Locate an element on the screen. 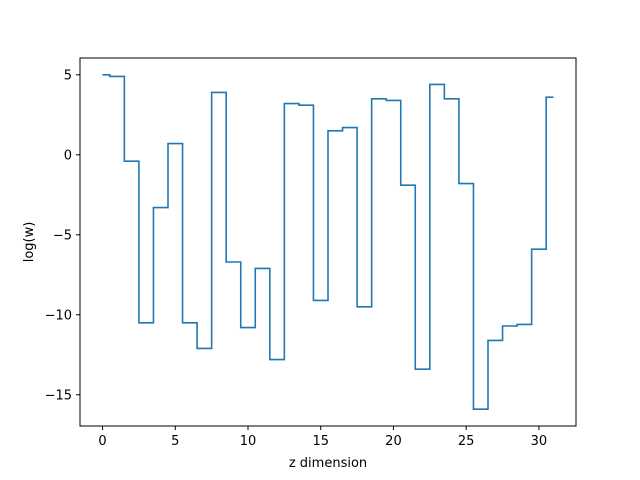 The image size is (640, 480). y-tick-label: −10 is located at coordinates (58, 315).